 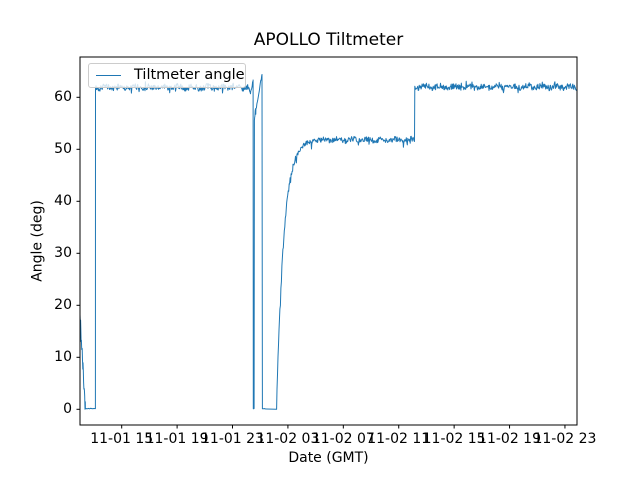 What do you see at coordinates (343, 439) in the screenshot?
I see `x-tick-label: 11-02 07` at bounding box center [343, 439].